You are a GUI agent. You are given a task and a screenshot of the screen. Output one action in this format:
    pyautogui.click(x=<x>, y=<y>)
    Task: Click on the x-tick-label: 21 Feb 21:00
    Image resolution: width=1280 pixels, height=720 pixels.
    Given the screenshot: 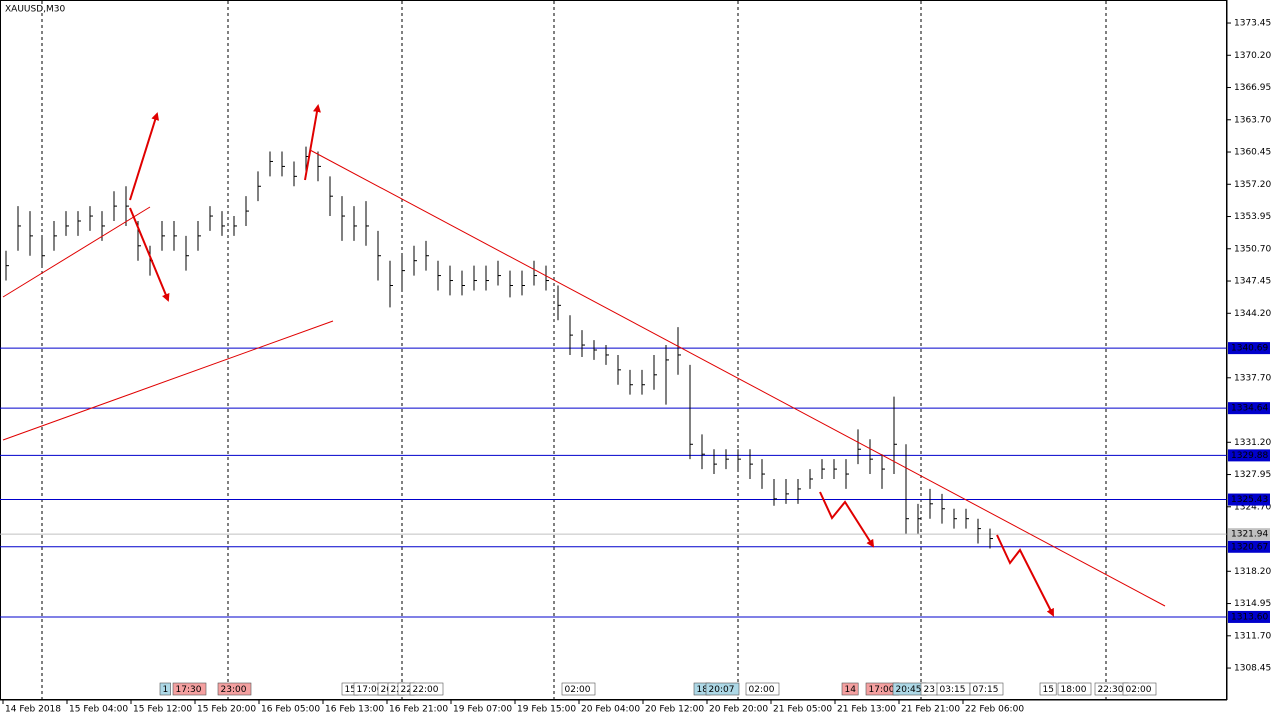 What is the action you would take?
    pyautogui.click(x=930, y=710)
    